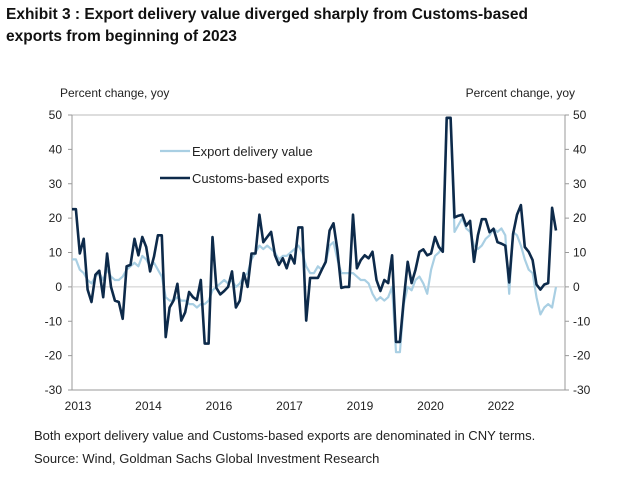 The width and height of the screenshot is (620, 479). I want to click on legend-label: Export delivery value, so click(252, 151).